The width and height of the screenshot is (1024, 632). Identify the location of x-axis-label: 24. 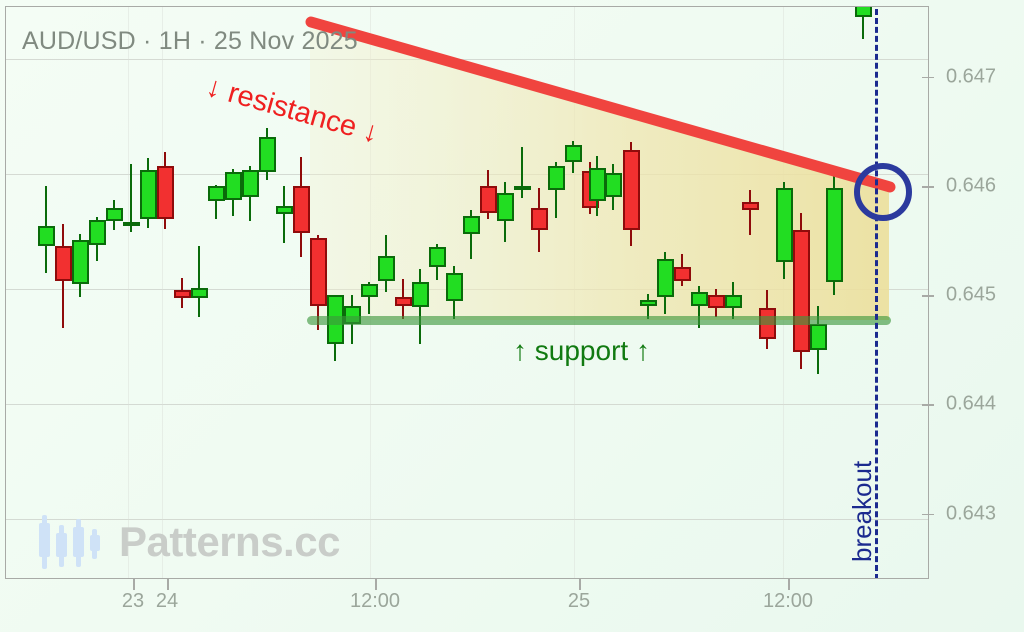
(167, 601).